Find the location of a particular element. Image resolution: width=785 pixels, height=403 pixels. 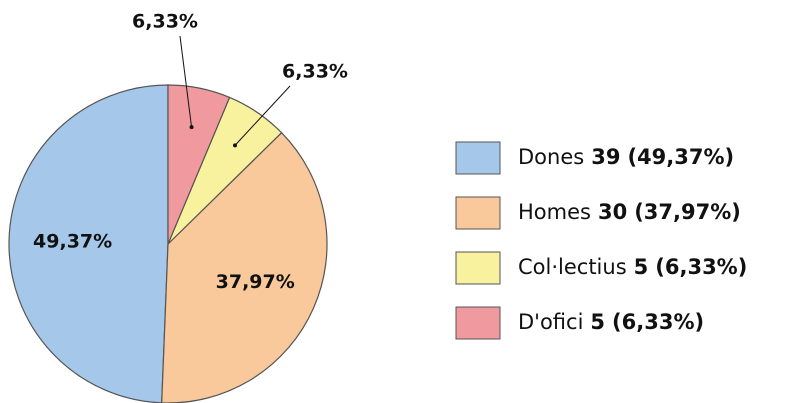

legend-name: D'ofici is located at coordinates (550, 322).